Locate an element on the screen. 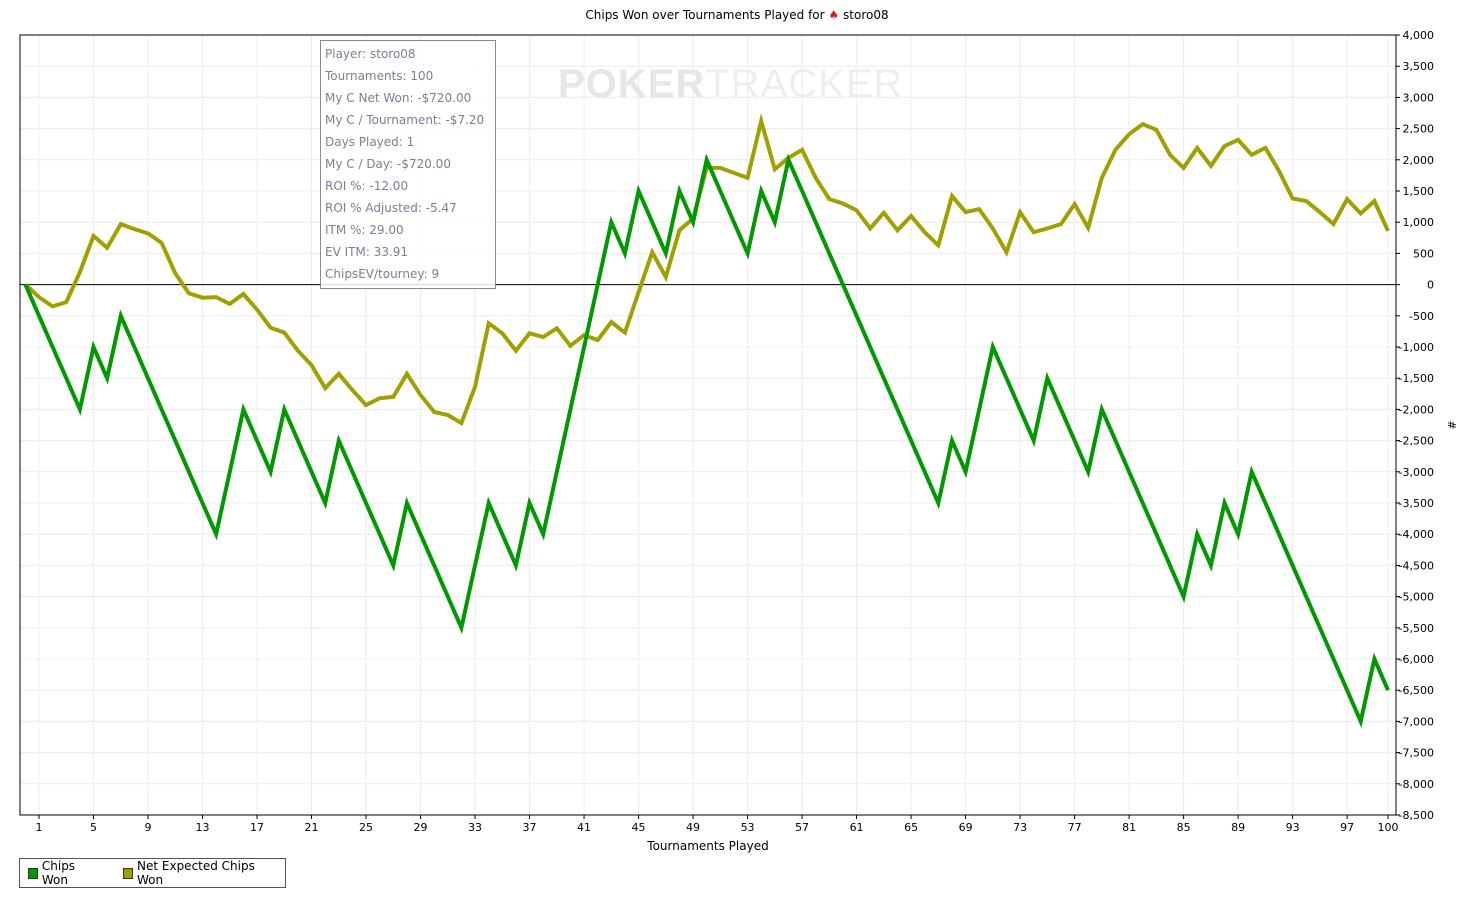 The image size is (1474, 900). y-tick-label: -4,000 is located at coordinates (1416, 534).